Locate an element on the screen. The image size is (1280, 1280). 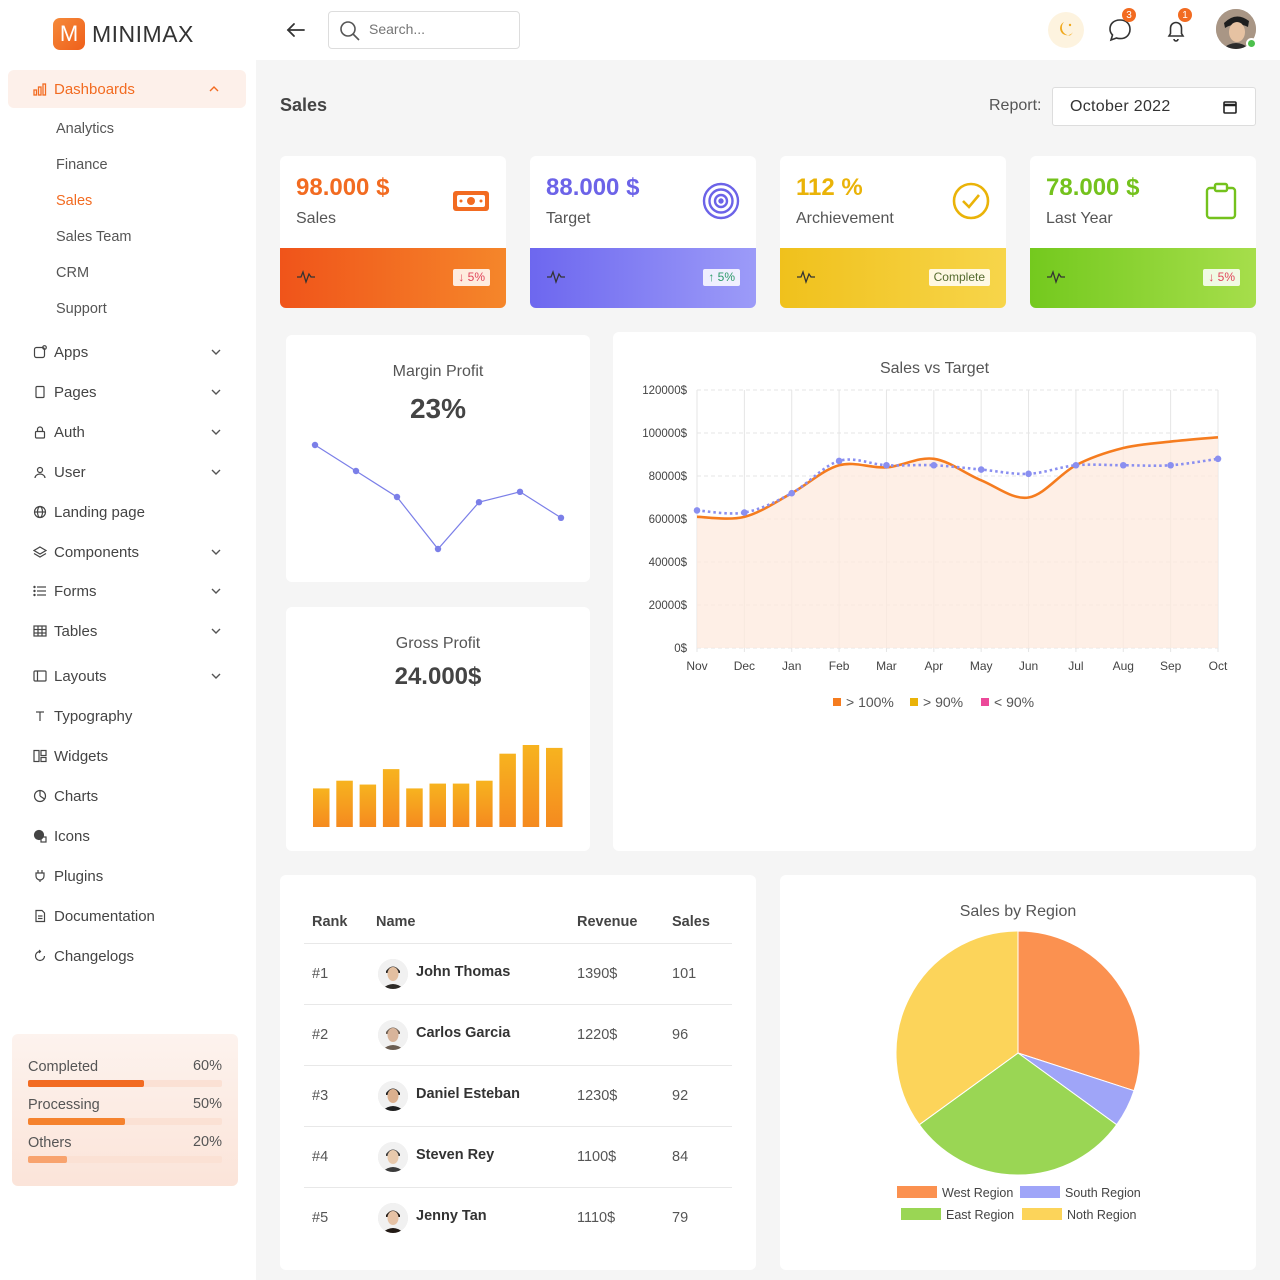
table-header-name: Name is located at coordinates (396, 922).